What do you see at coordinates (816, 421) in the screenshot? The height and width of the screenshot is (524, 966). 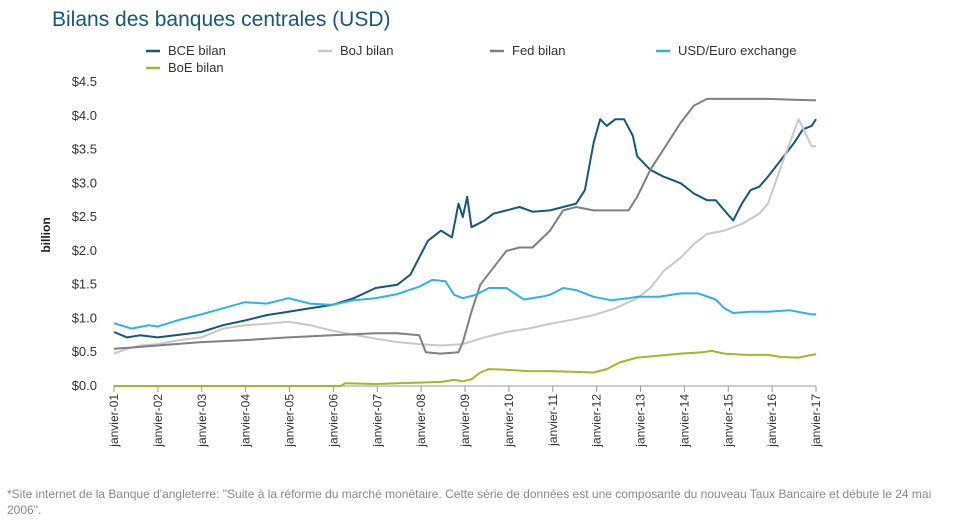 I see `x-tick-label: janvier-17` at bounding box center [816, 421].